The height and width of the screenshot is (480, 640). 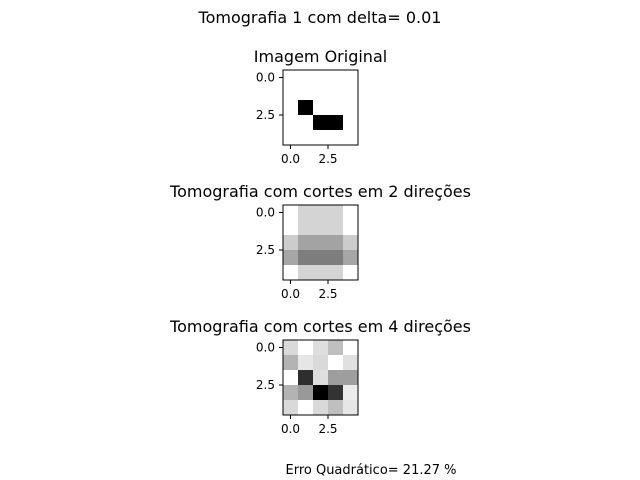 What do you see at coordinates (320, 191) in the screenshot?
I see `panel-title: Tomografia com cortes em 2 direções` at bounding box center [320, 191].